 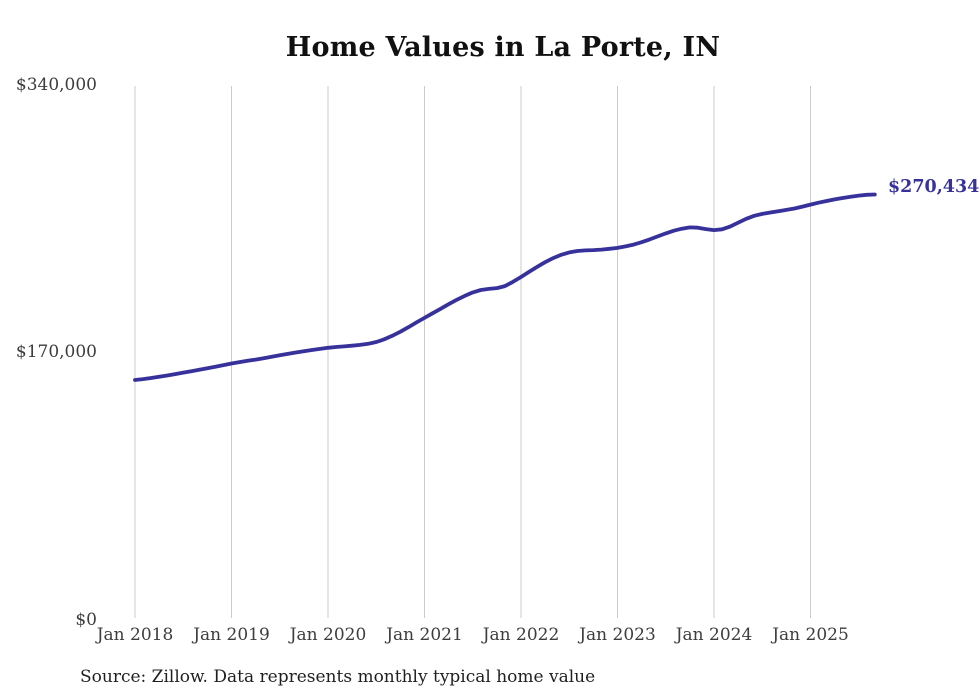 I want to click on x-axis-label-jan-2025: Jan 2025, so click(x=810, y=635).